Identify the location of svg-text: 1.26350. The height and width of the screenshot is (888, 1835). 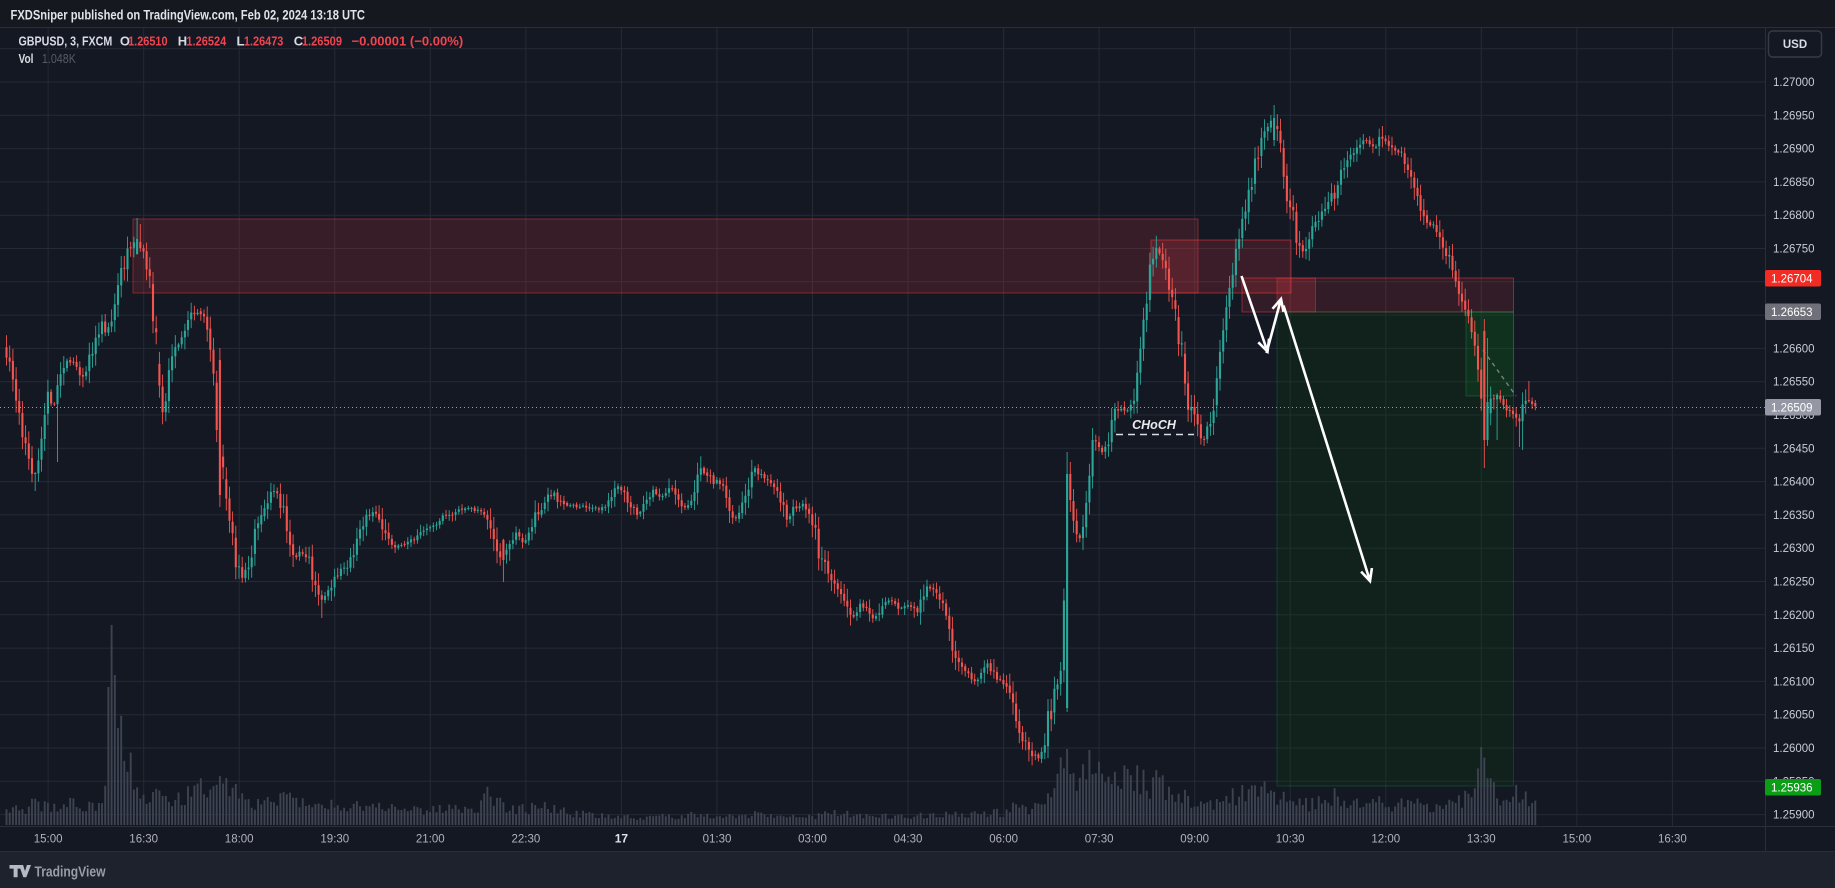
(1794, 516).